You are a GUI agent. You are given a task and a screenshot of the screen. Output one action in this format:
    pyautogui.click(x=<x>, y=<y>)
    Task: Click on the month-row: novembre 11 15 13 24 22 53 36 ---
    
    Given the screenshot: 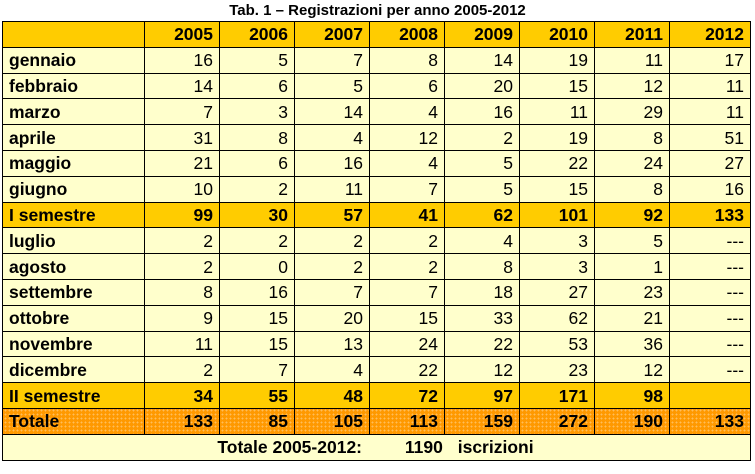 What is the action you would take?
    pyautogui.click(x=376, y=344)
    